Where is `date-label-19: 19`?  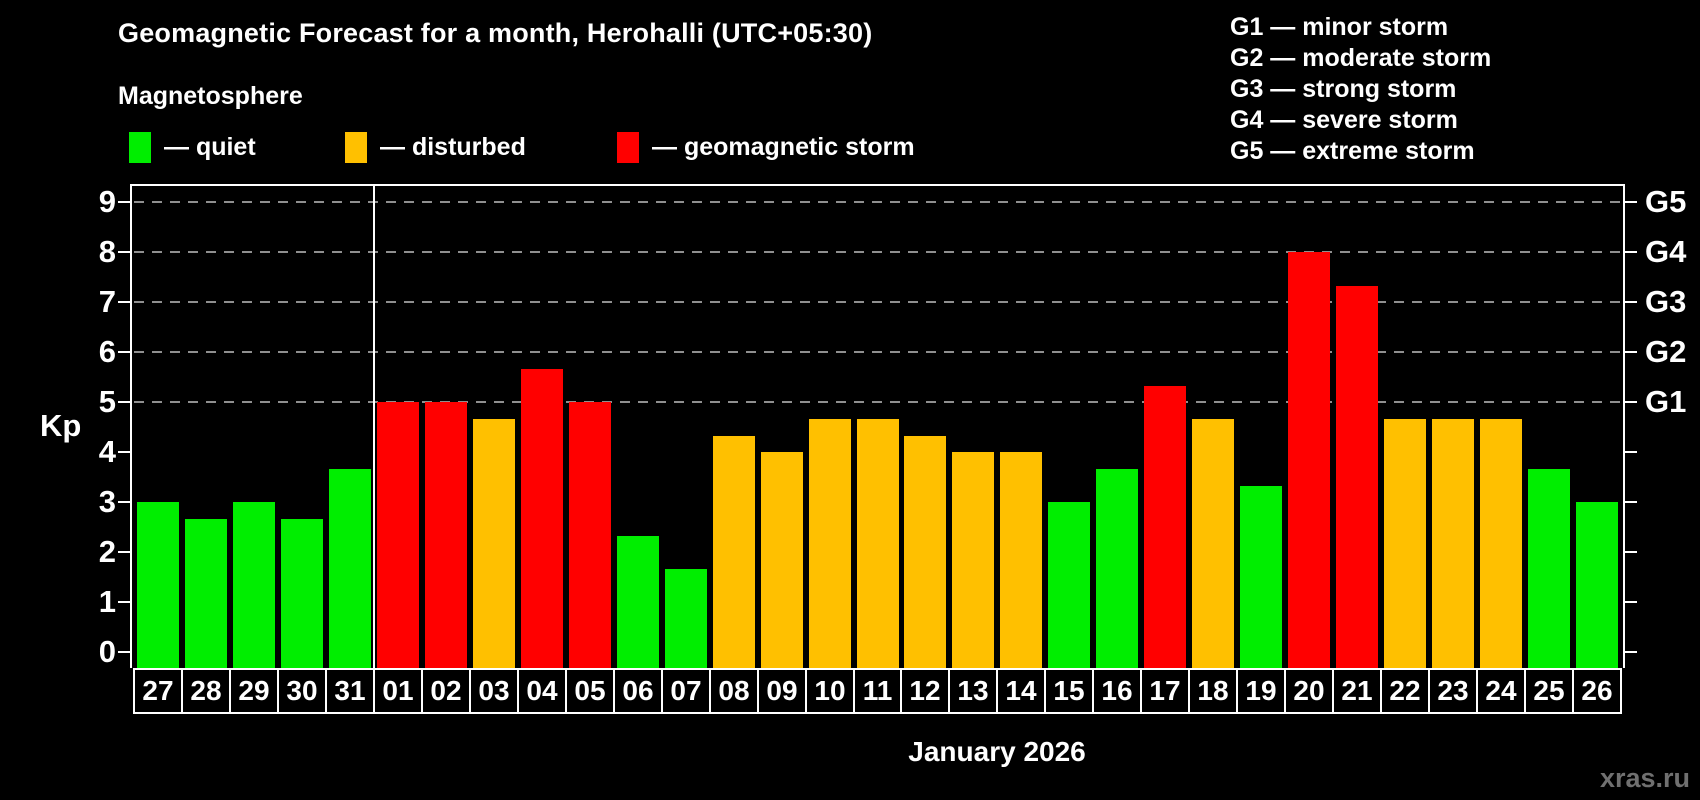
date-label-19: 19 is located at coordinates (1261, 691).